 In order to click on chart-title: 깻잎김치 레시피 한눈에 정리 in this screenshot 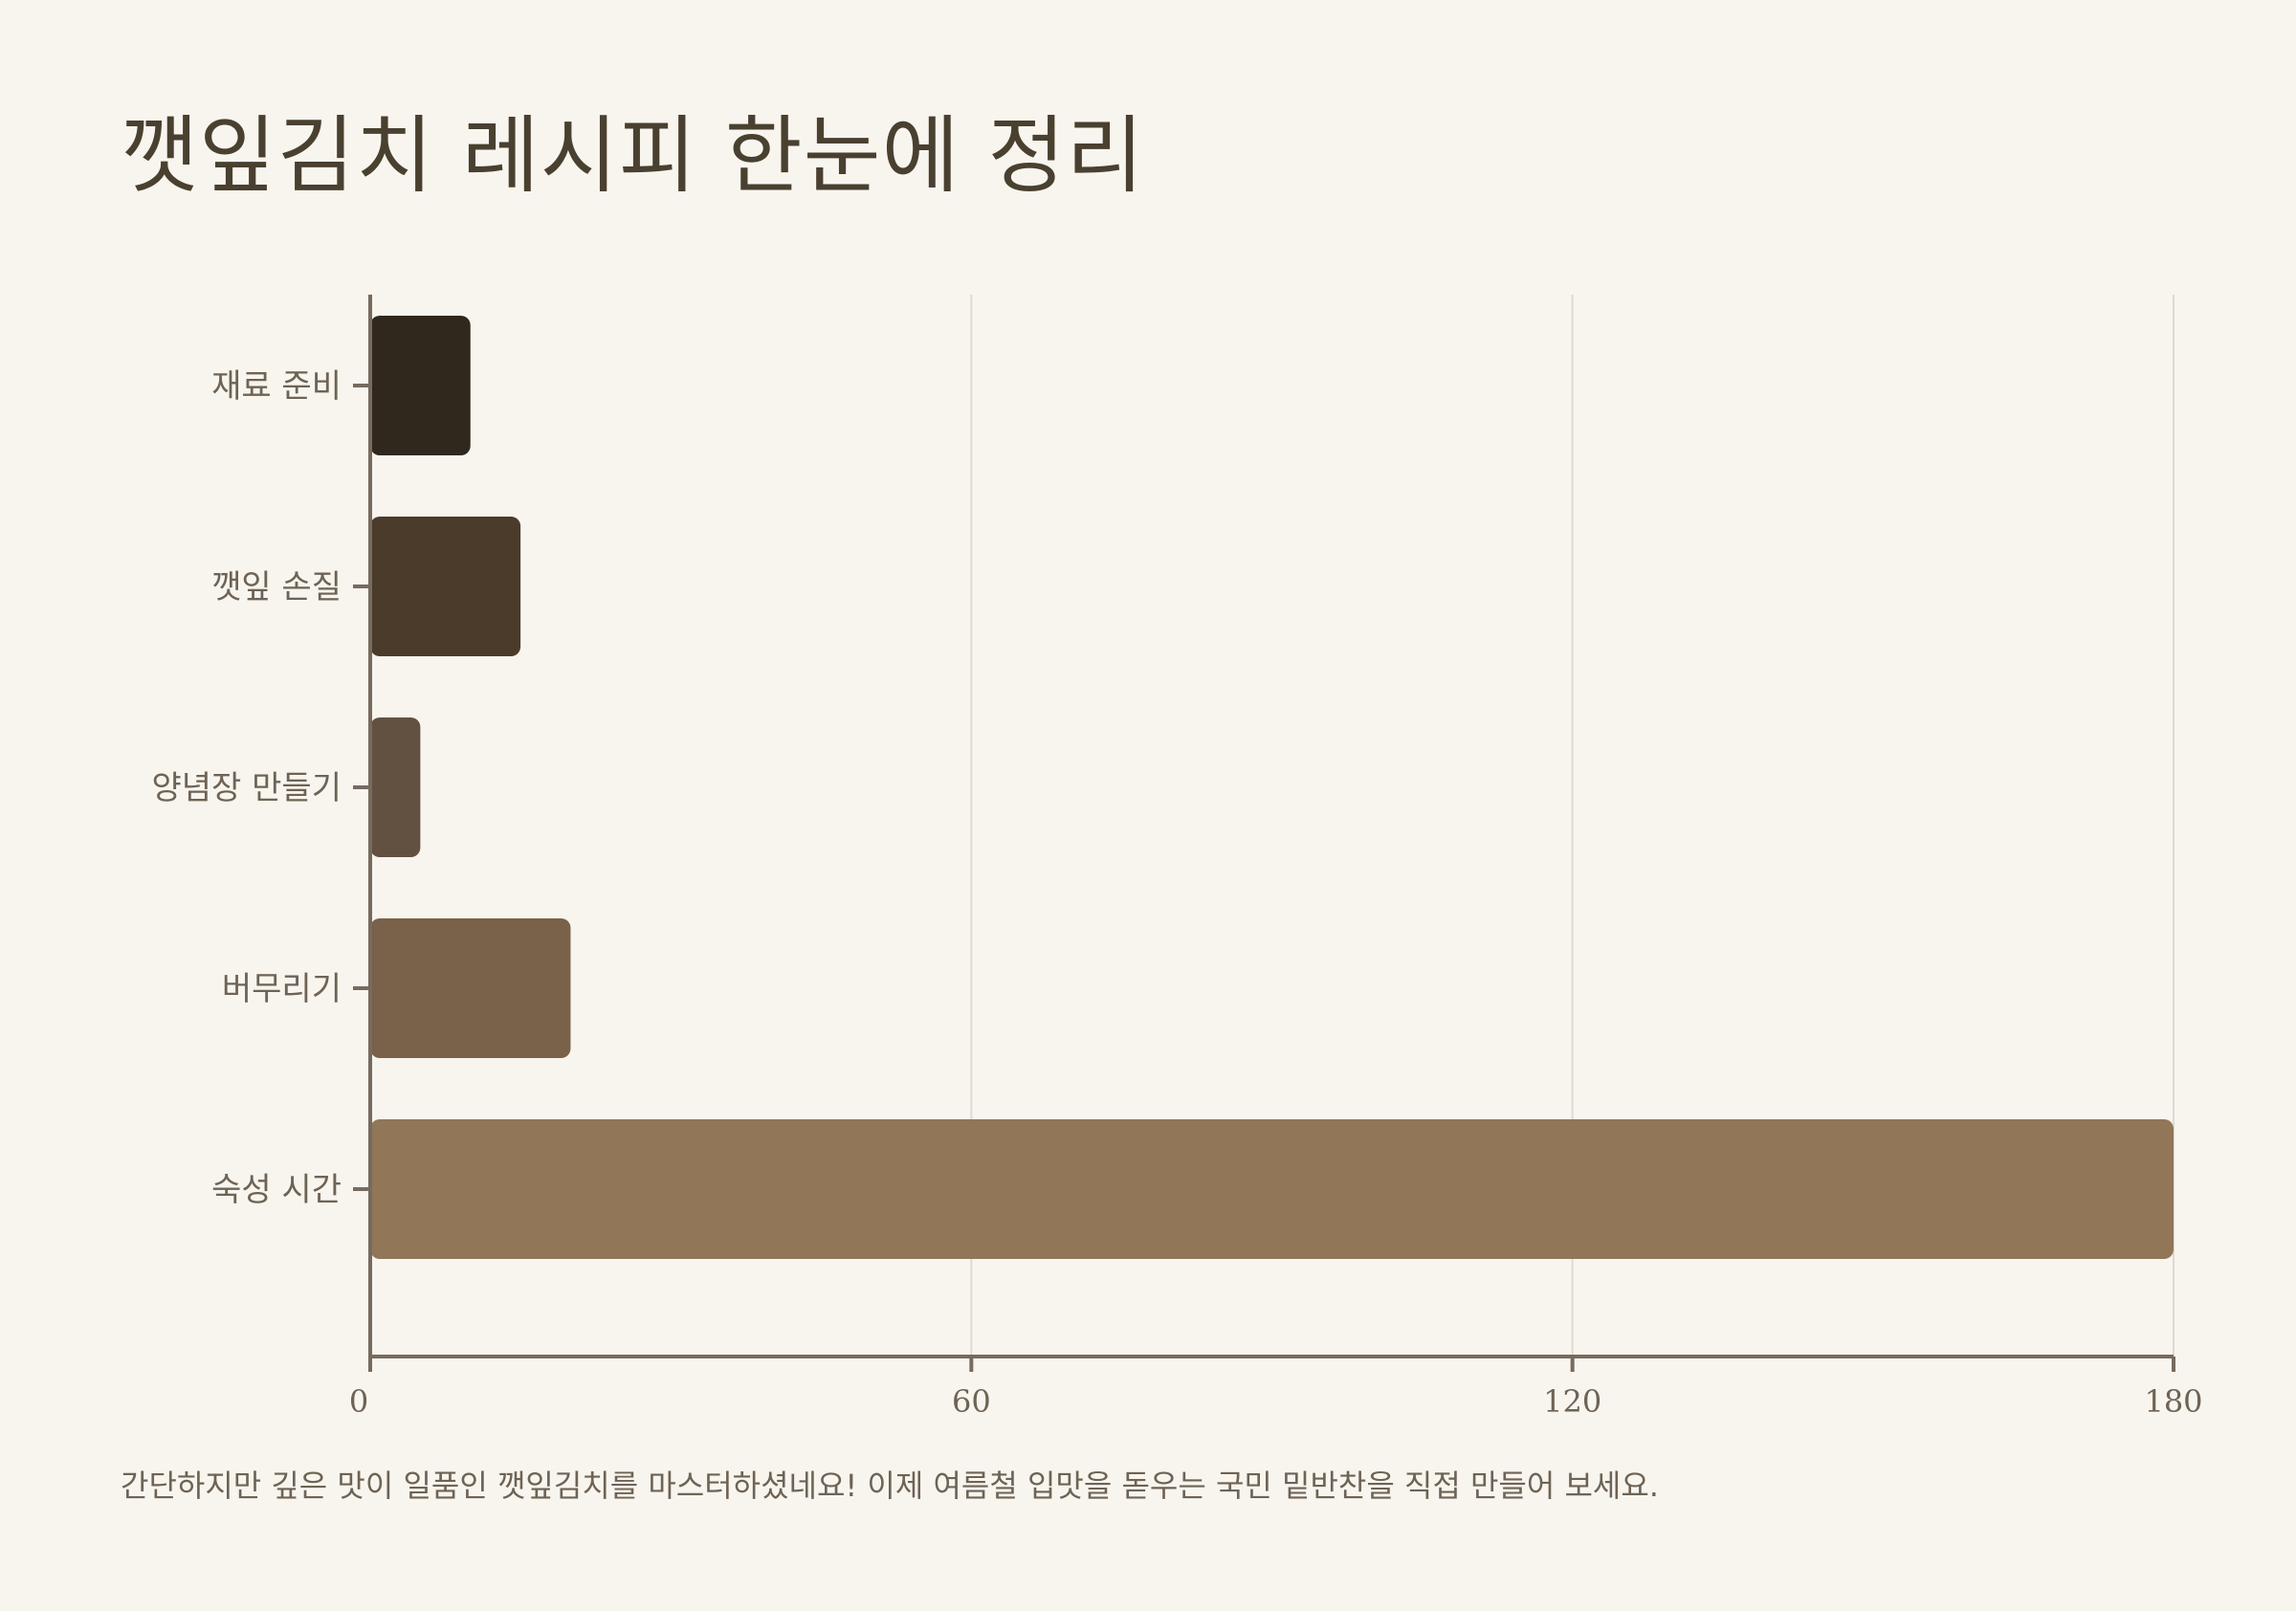, I will do `click(633, 155)`.